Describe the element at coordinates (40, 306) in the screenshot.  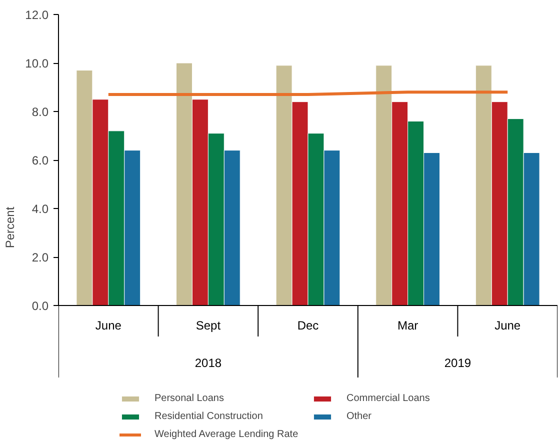
I see `y-tick-label: 0.0` at that location.